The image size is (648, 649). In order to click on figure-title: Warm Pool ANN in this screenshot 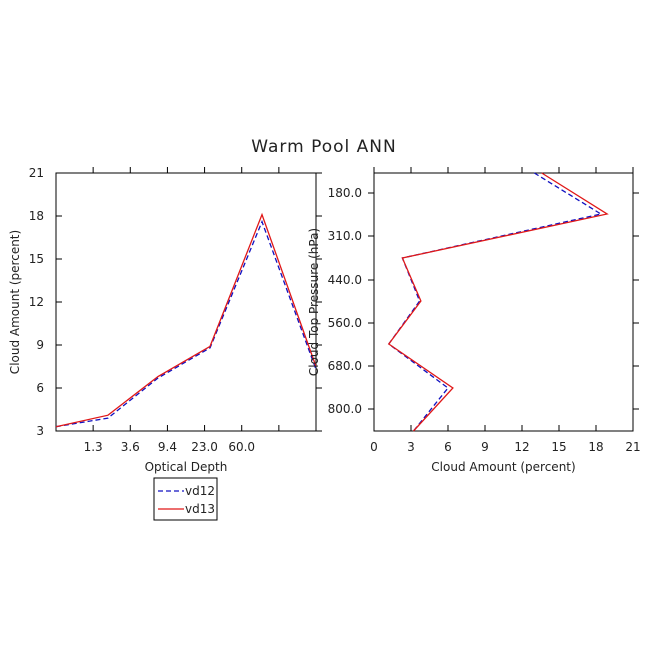, I will do `click(323, 147)`.